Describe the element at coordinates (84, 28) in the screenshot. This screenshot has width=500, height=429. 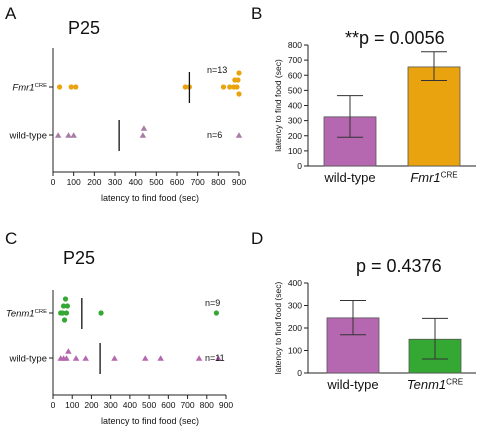
I see `panel-a-title: P25` at that location.